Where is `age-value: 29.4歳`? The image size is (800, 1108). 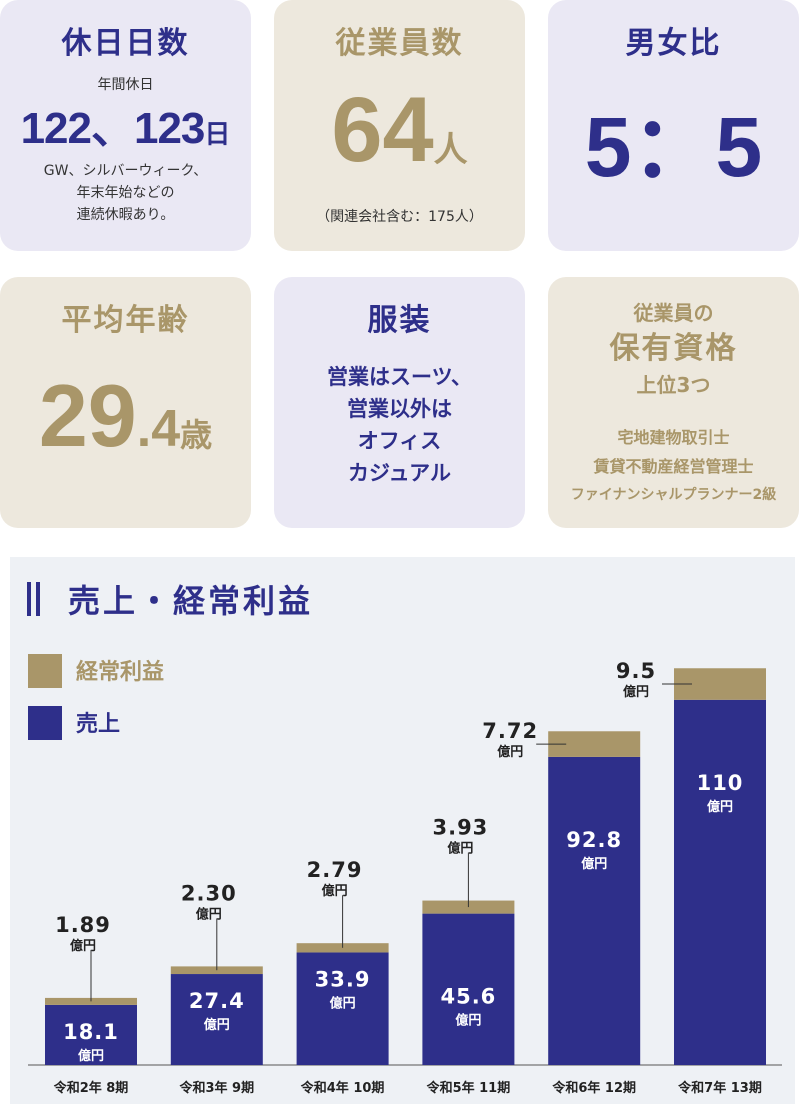 age-value: 29.4歳 is located at coordinates (125, 416).